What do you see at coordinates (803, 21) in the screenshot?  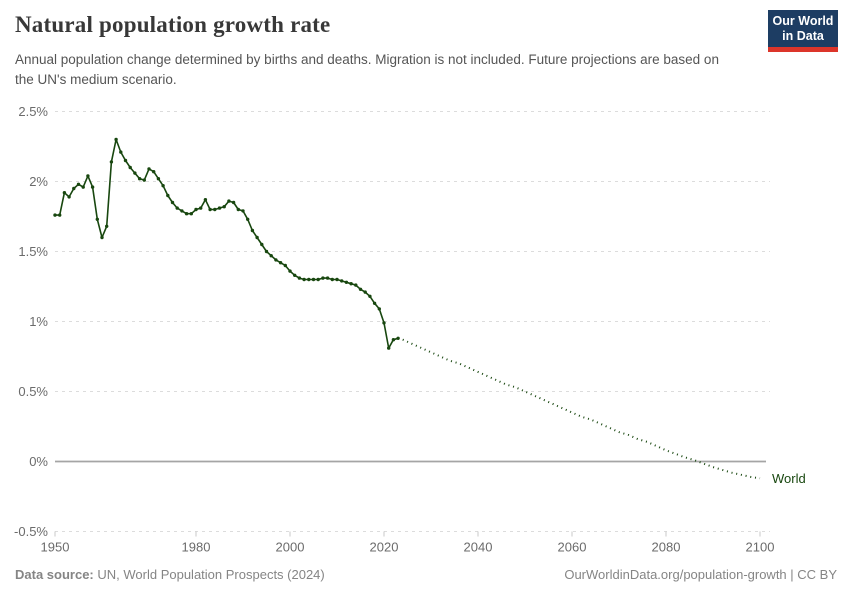 I see `owid-logo-line1: Our World` at bounding box center [803, 21].